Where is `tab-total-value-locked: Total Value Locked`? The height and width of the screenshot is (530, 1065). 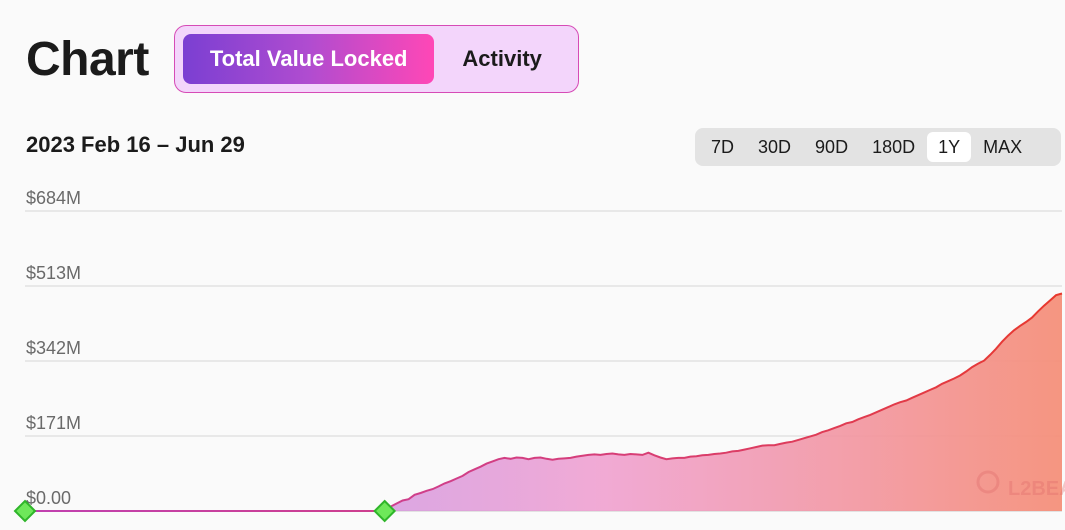 tab-total-value-locked: Total Value Locked is located at coordinates (309, 59).